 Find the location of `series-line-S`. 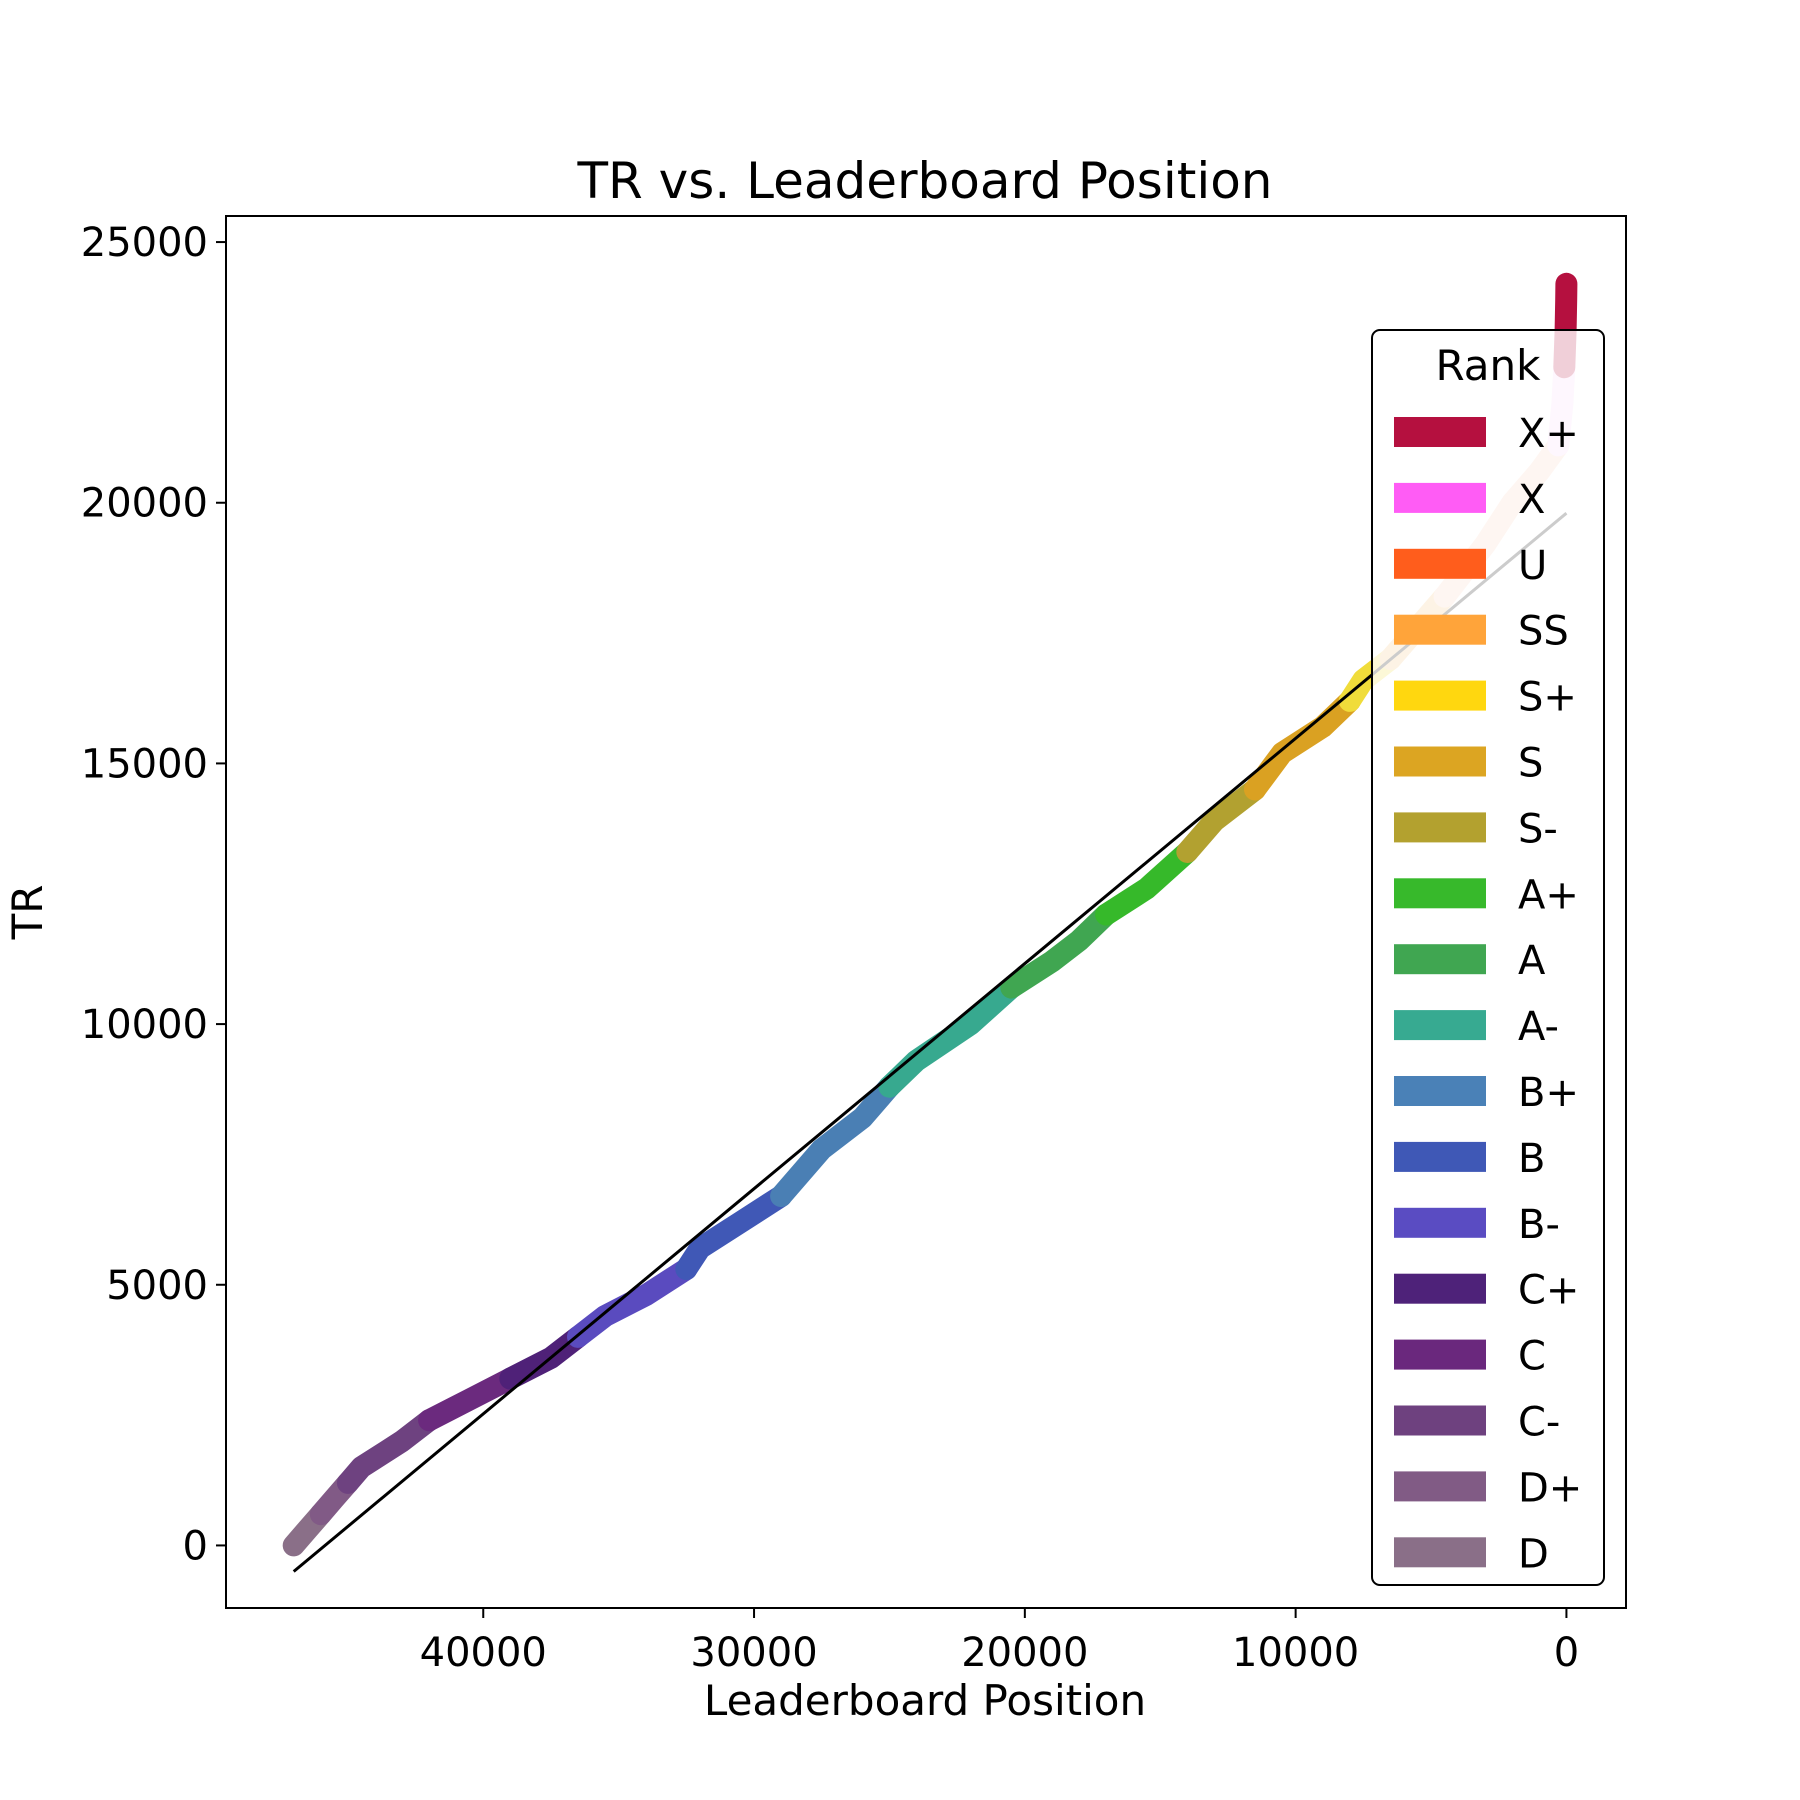

series-line-S is located at coordinates (1302, 745).